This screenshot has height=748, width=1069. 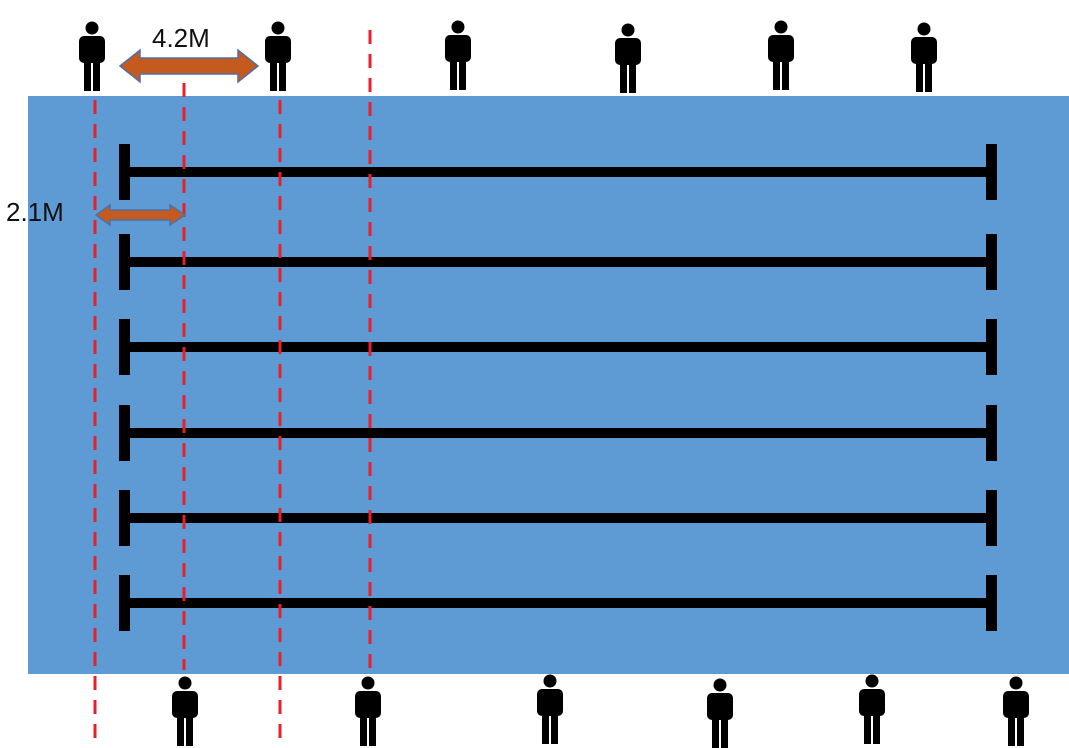 I want to click on wall-distance-label: 2.1M, so click(x=35, y=212).